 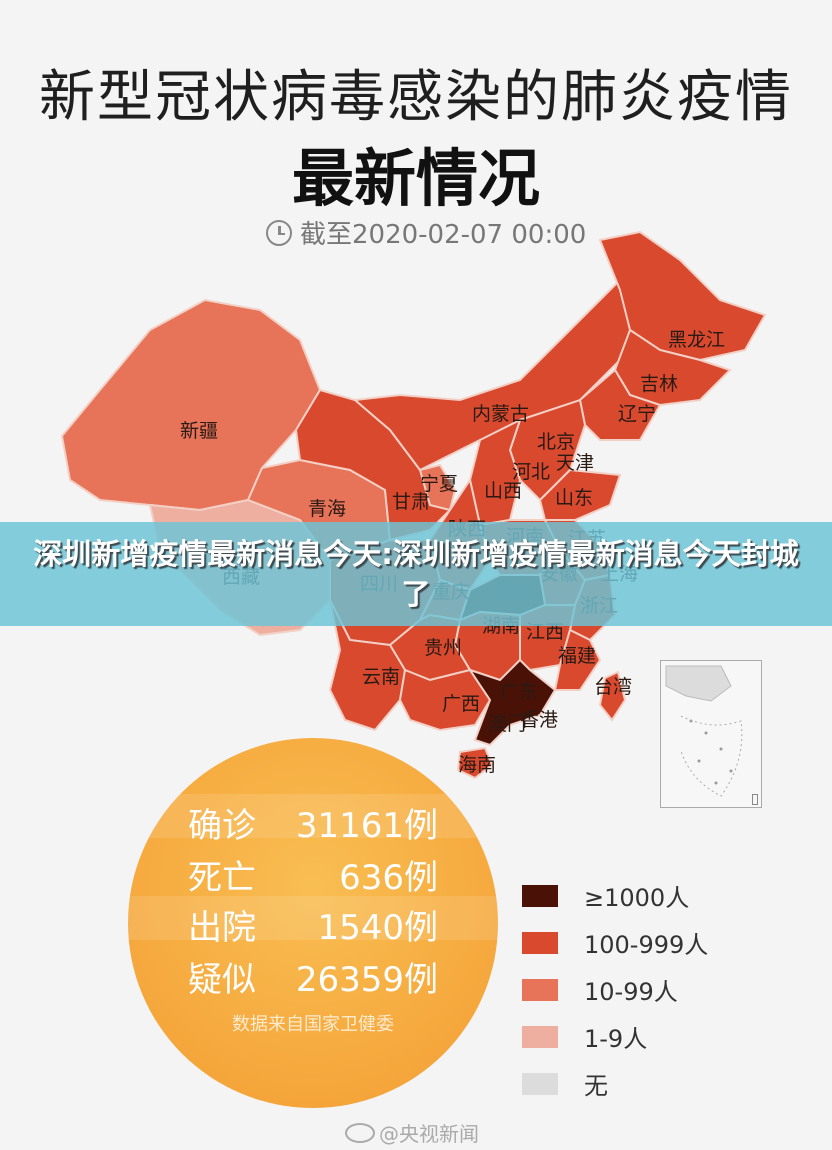 I want to click on label-neimenggu: 内蒙古, so click(x=500, y=414).